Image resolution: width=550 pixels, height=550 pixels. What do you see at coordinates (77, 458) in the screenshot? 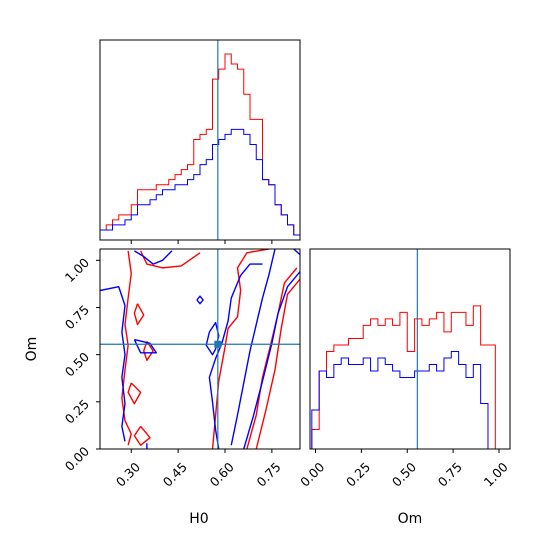
I see `om-y-tick-label-0: 0.00` at bounding box center [77, 458].